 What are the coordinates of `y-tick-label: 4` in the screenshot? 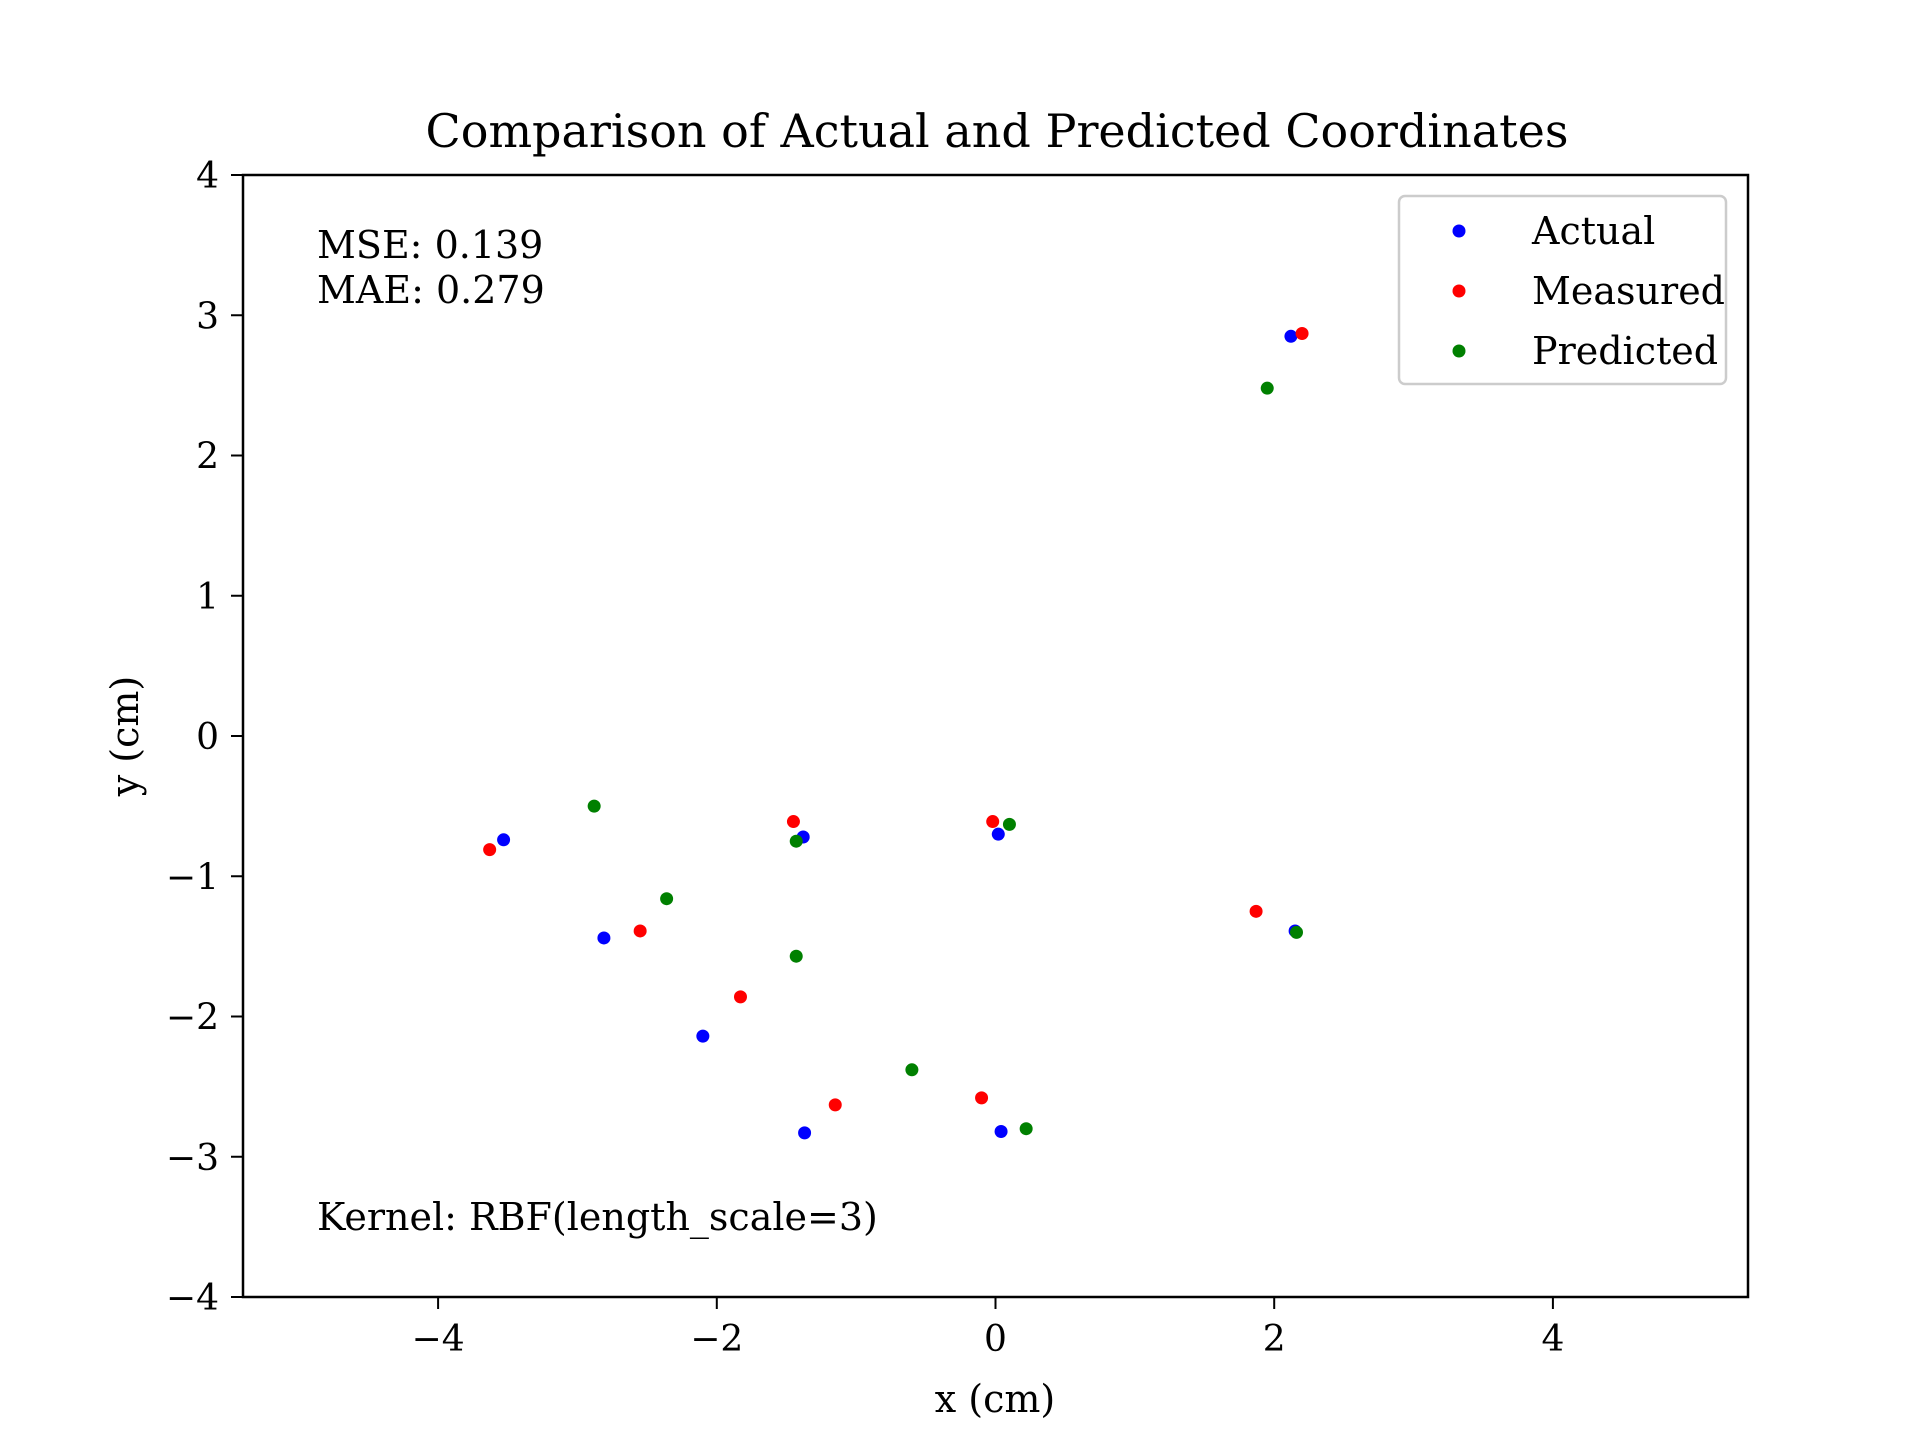 It's located at (207, 176).